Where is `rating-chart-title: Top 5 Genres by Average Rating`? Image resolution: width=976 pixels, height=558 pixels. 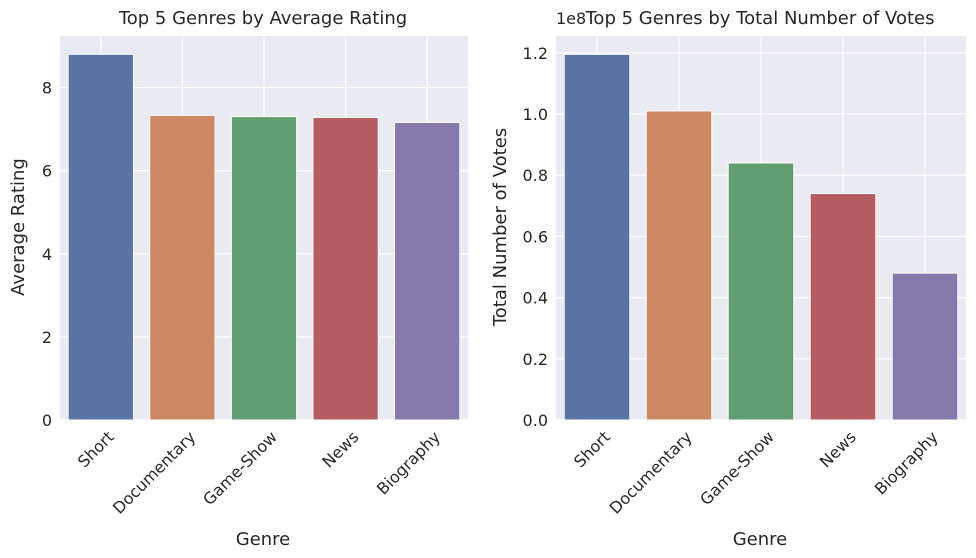 rating-chart-title: Top 5 Genres by Average Rating is located at coordinates (262, 18).